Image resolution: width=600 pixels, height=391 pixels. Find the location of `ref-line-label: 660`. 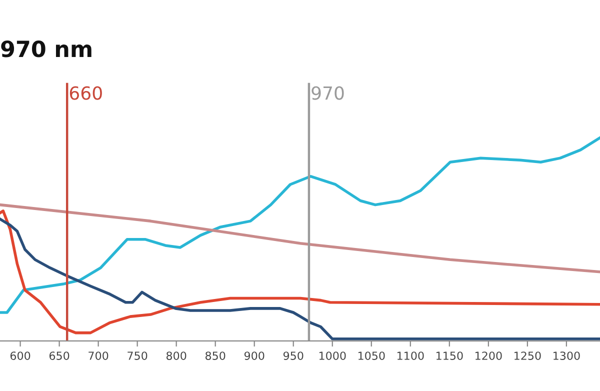

ref-line-label: 660 is located at coordinates (86, 93).